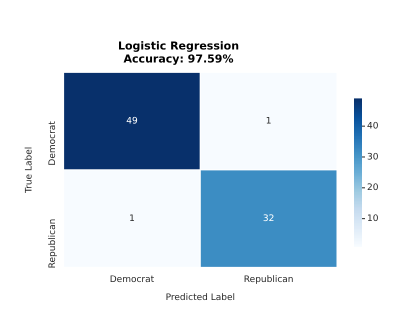 The height and width of the screenshot is (321, 393). I want to click on color-bar-label: 10, so click(373, 219).